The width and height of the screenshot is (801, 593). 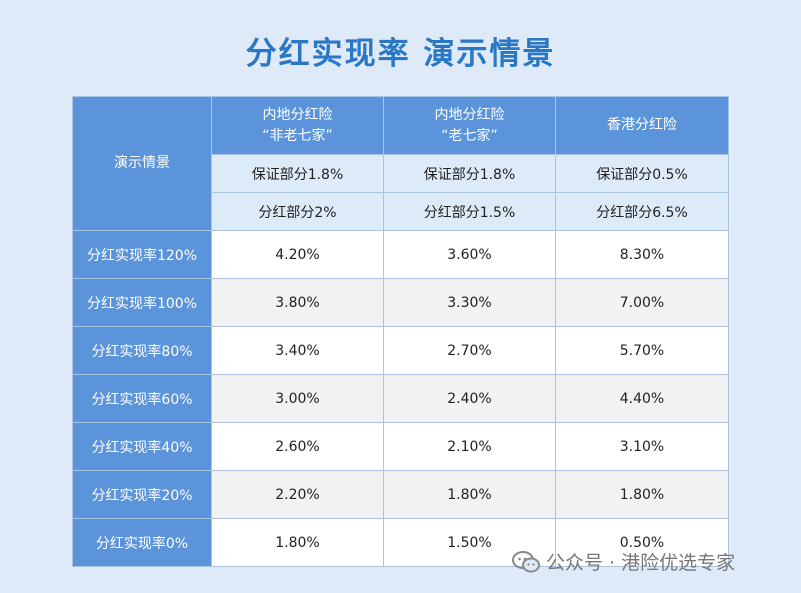 I want to click on watermark: 公众号 · 港险优选专家, so click(x=623, y=561).